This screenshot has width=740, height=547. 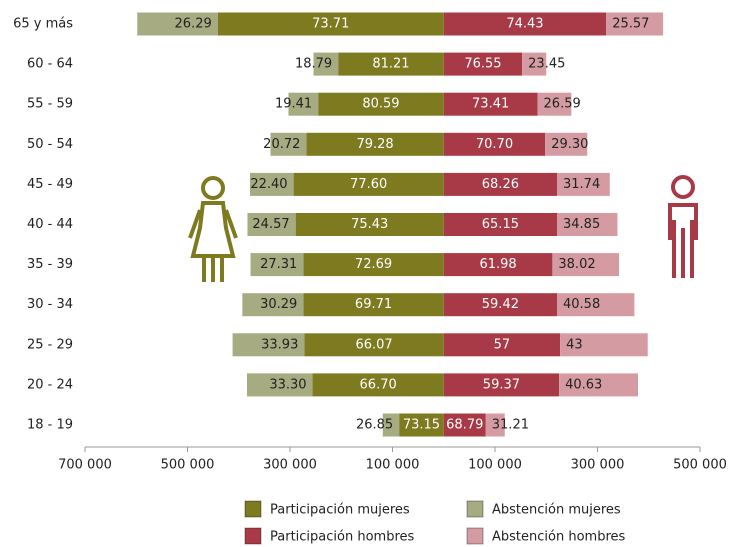 I want to click on data-label: 81.21, so click(x=390, y=64).